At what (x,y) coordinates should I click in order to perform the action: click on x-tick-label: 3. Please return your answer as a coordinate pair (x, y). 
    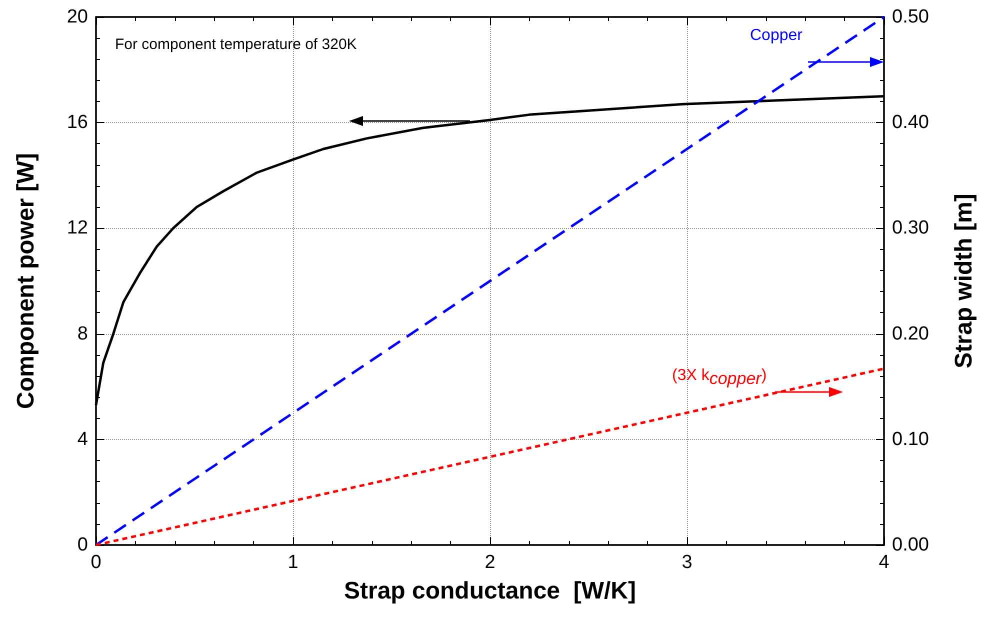
    Looking at the image, I should click on (687, 562).